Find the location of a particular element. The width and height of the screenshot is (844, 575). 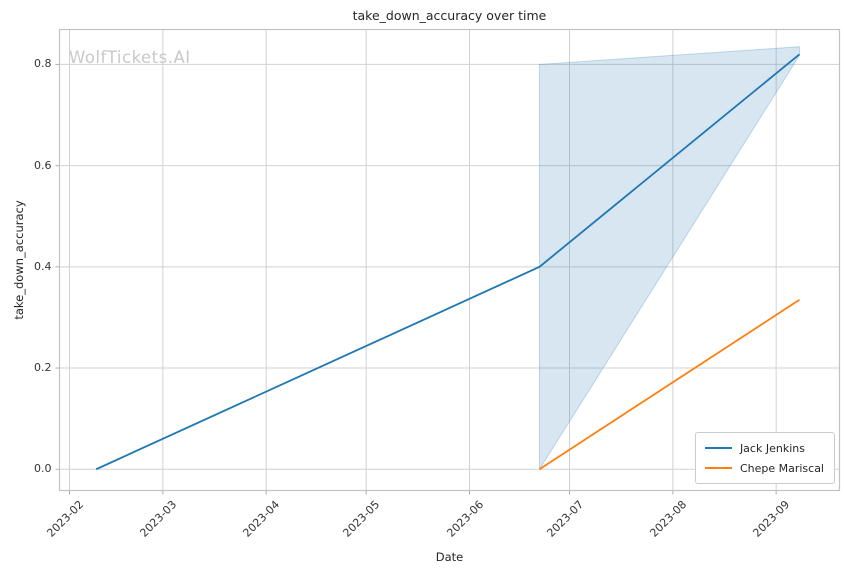

y-tick-label: 0.8 is located at coordinates (43, 64).